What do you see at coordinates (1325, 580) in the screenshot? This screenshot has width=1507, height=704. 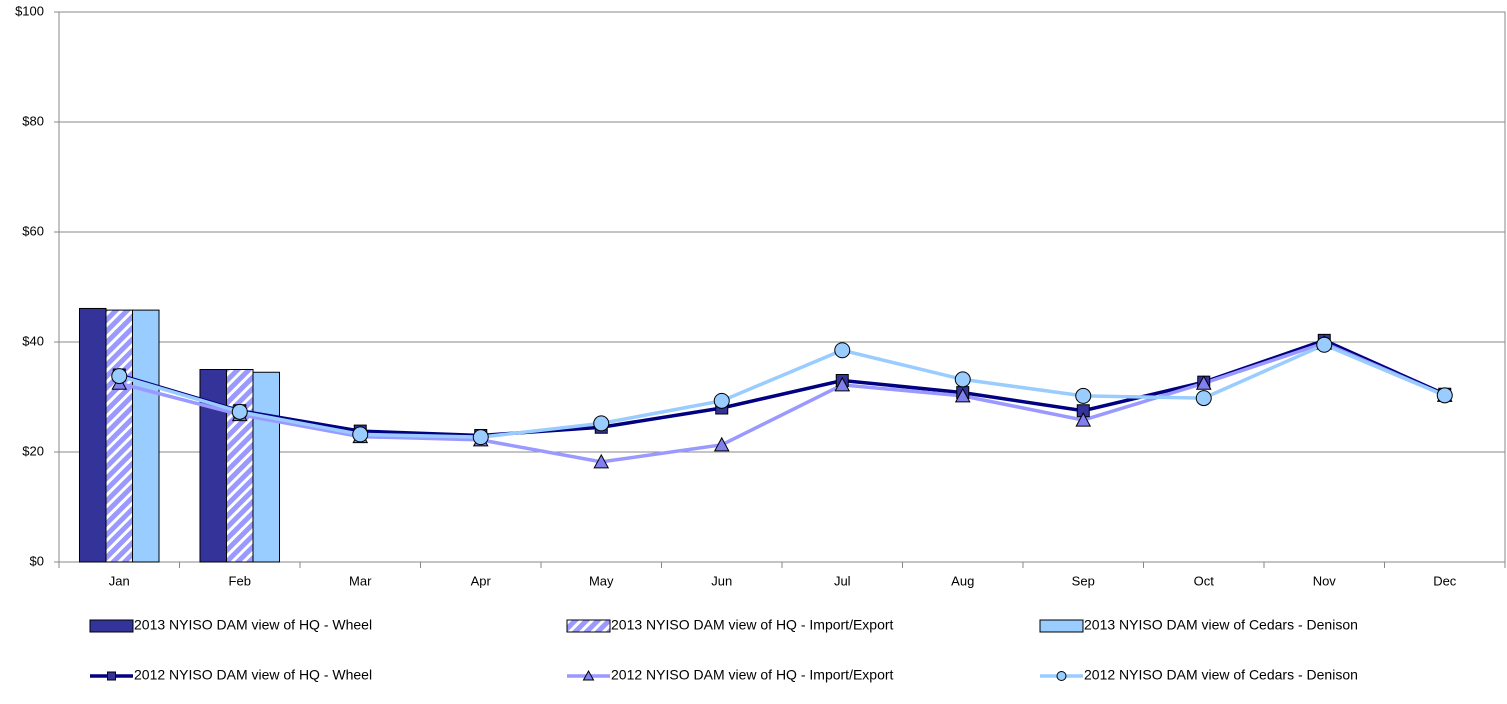 I see `x-tick-label: Nov` at bounding box center [1325, 580].